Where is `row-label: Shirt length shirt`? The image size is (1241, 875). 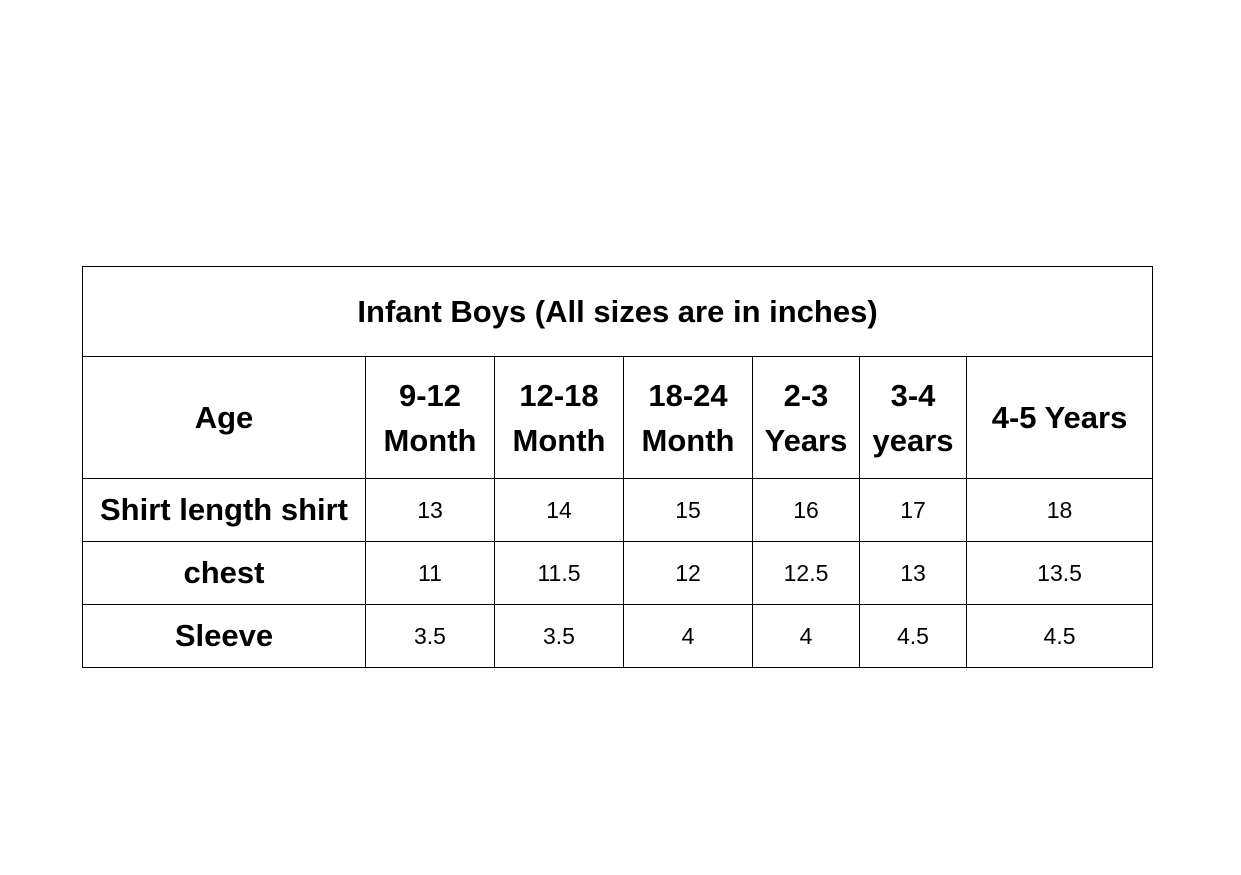
row-label: Shirt length shirt is located at coordinates (224, 510).